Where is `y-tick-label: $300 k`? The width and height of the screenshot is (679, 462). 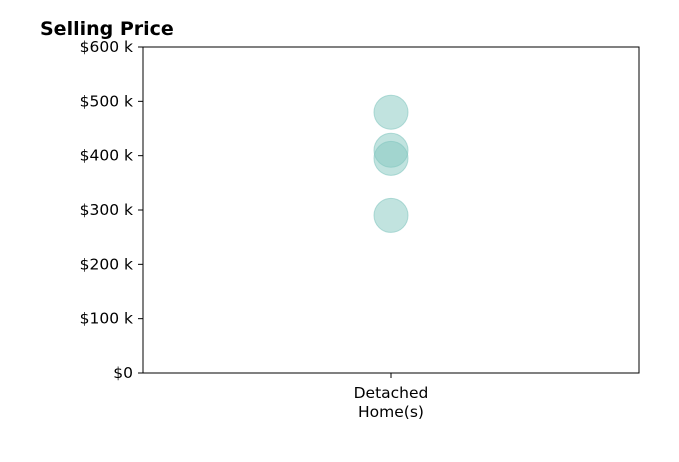 y-tick-label: $300 k is located at coordinates (106, 210).